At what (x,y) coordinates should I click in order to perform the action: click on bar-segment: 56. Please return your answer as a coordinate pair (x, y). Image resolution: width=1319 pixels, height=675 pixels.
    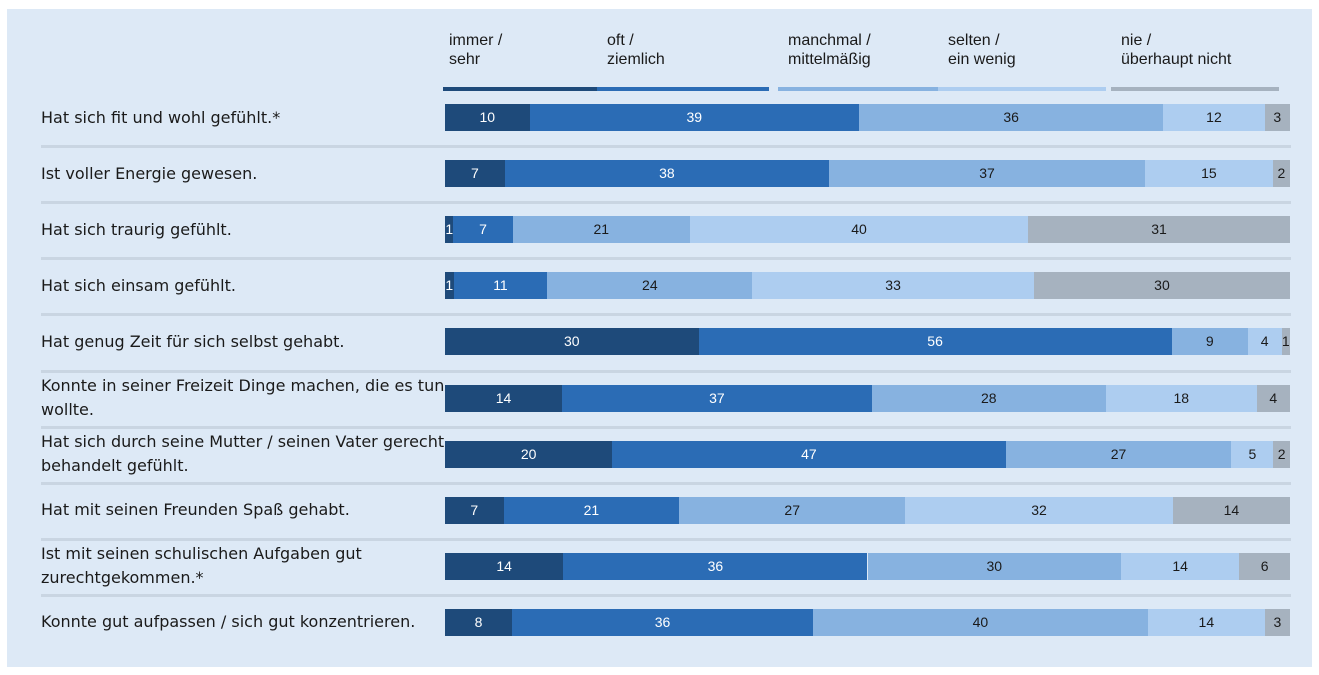
    Looking at the image, I should click on (935, 342).